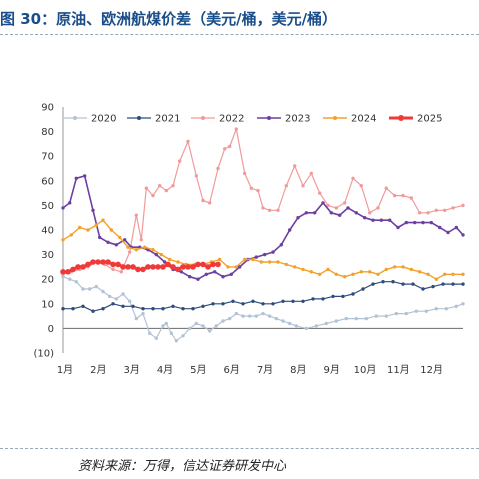 This screenshot has height=479, width=479. What do you see at coordinates (182, 466) in the screenshot?
I see `source-note: 资料来源：万得，信达证券研发中心` at bounding box center [182, 466].